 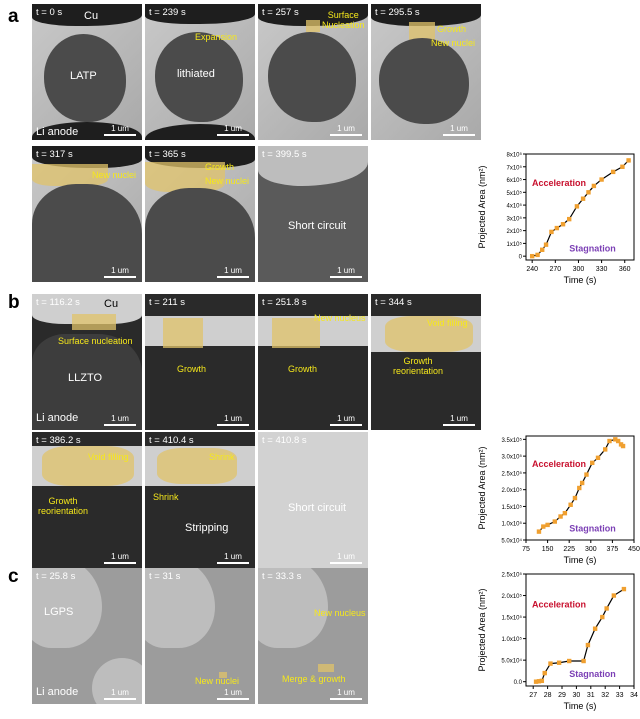 What do you see at coordinates (515, 155) in the screenshot?
I see `y-tick-label: 8x10⁵` at bounding box center [515, 155].